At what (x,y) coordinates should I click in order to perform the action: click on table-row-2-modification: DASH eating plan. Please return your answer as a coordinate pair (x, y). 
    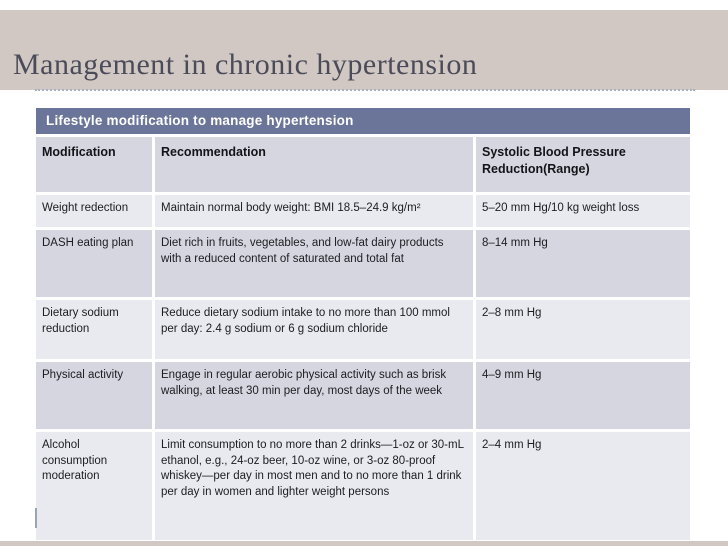
    Looking at the image, I should click on (94, 263).